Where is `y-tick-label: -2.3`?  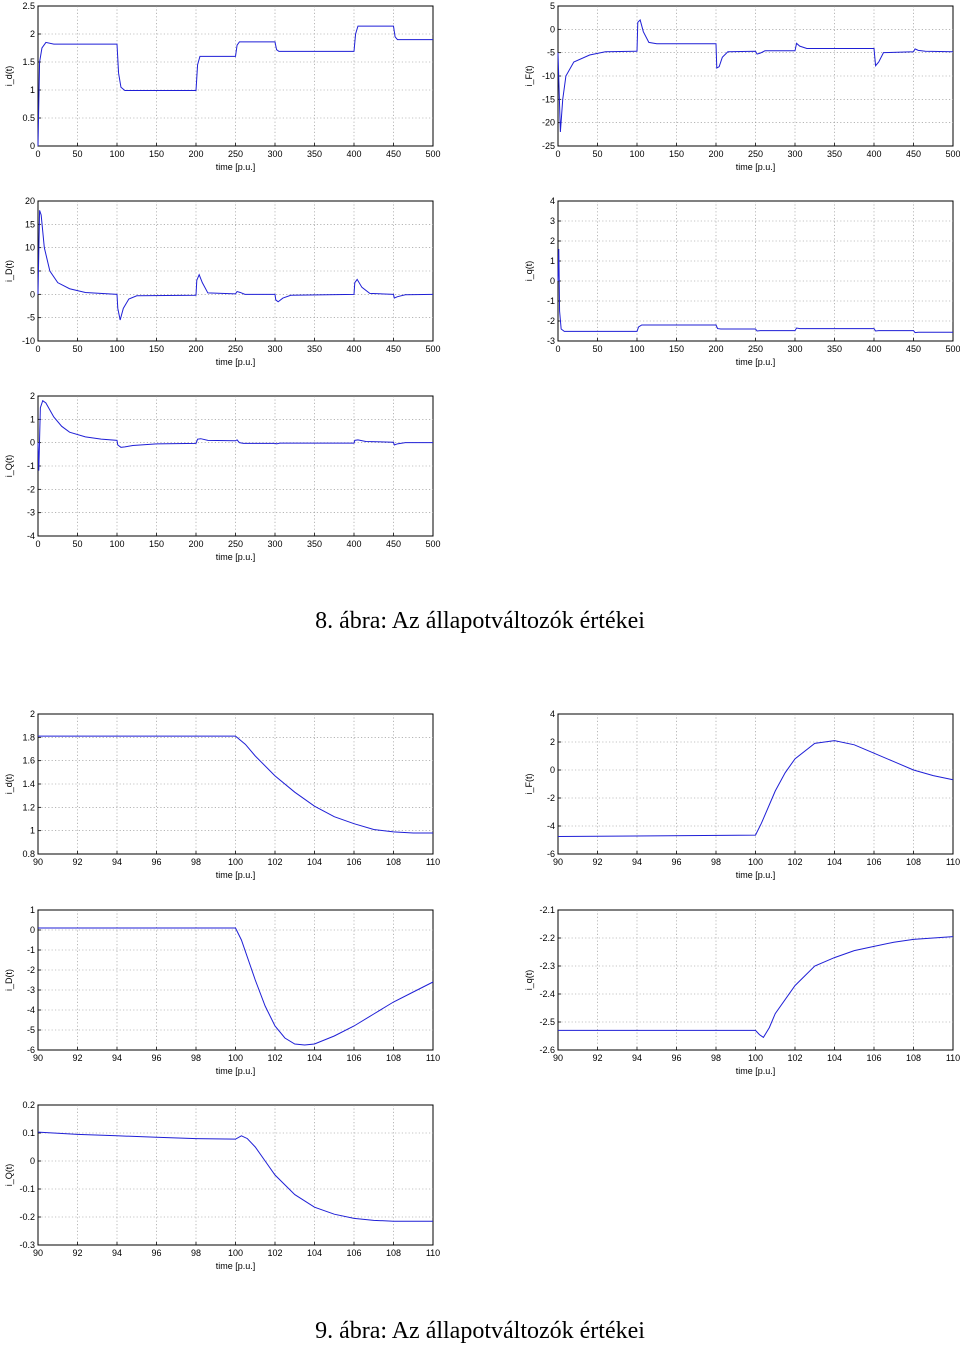
y-tick-label: -2.3 is located at coordinates (547, 966).